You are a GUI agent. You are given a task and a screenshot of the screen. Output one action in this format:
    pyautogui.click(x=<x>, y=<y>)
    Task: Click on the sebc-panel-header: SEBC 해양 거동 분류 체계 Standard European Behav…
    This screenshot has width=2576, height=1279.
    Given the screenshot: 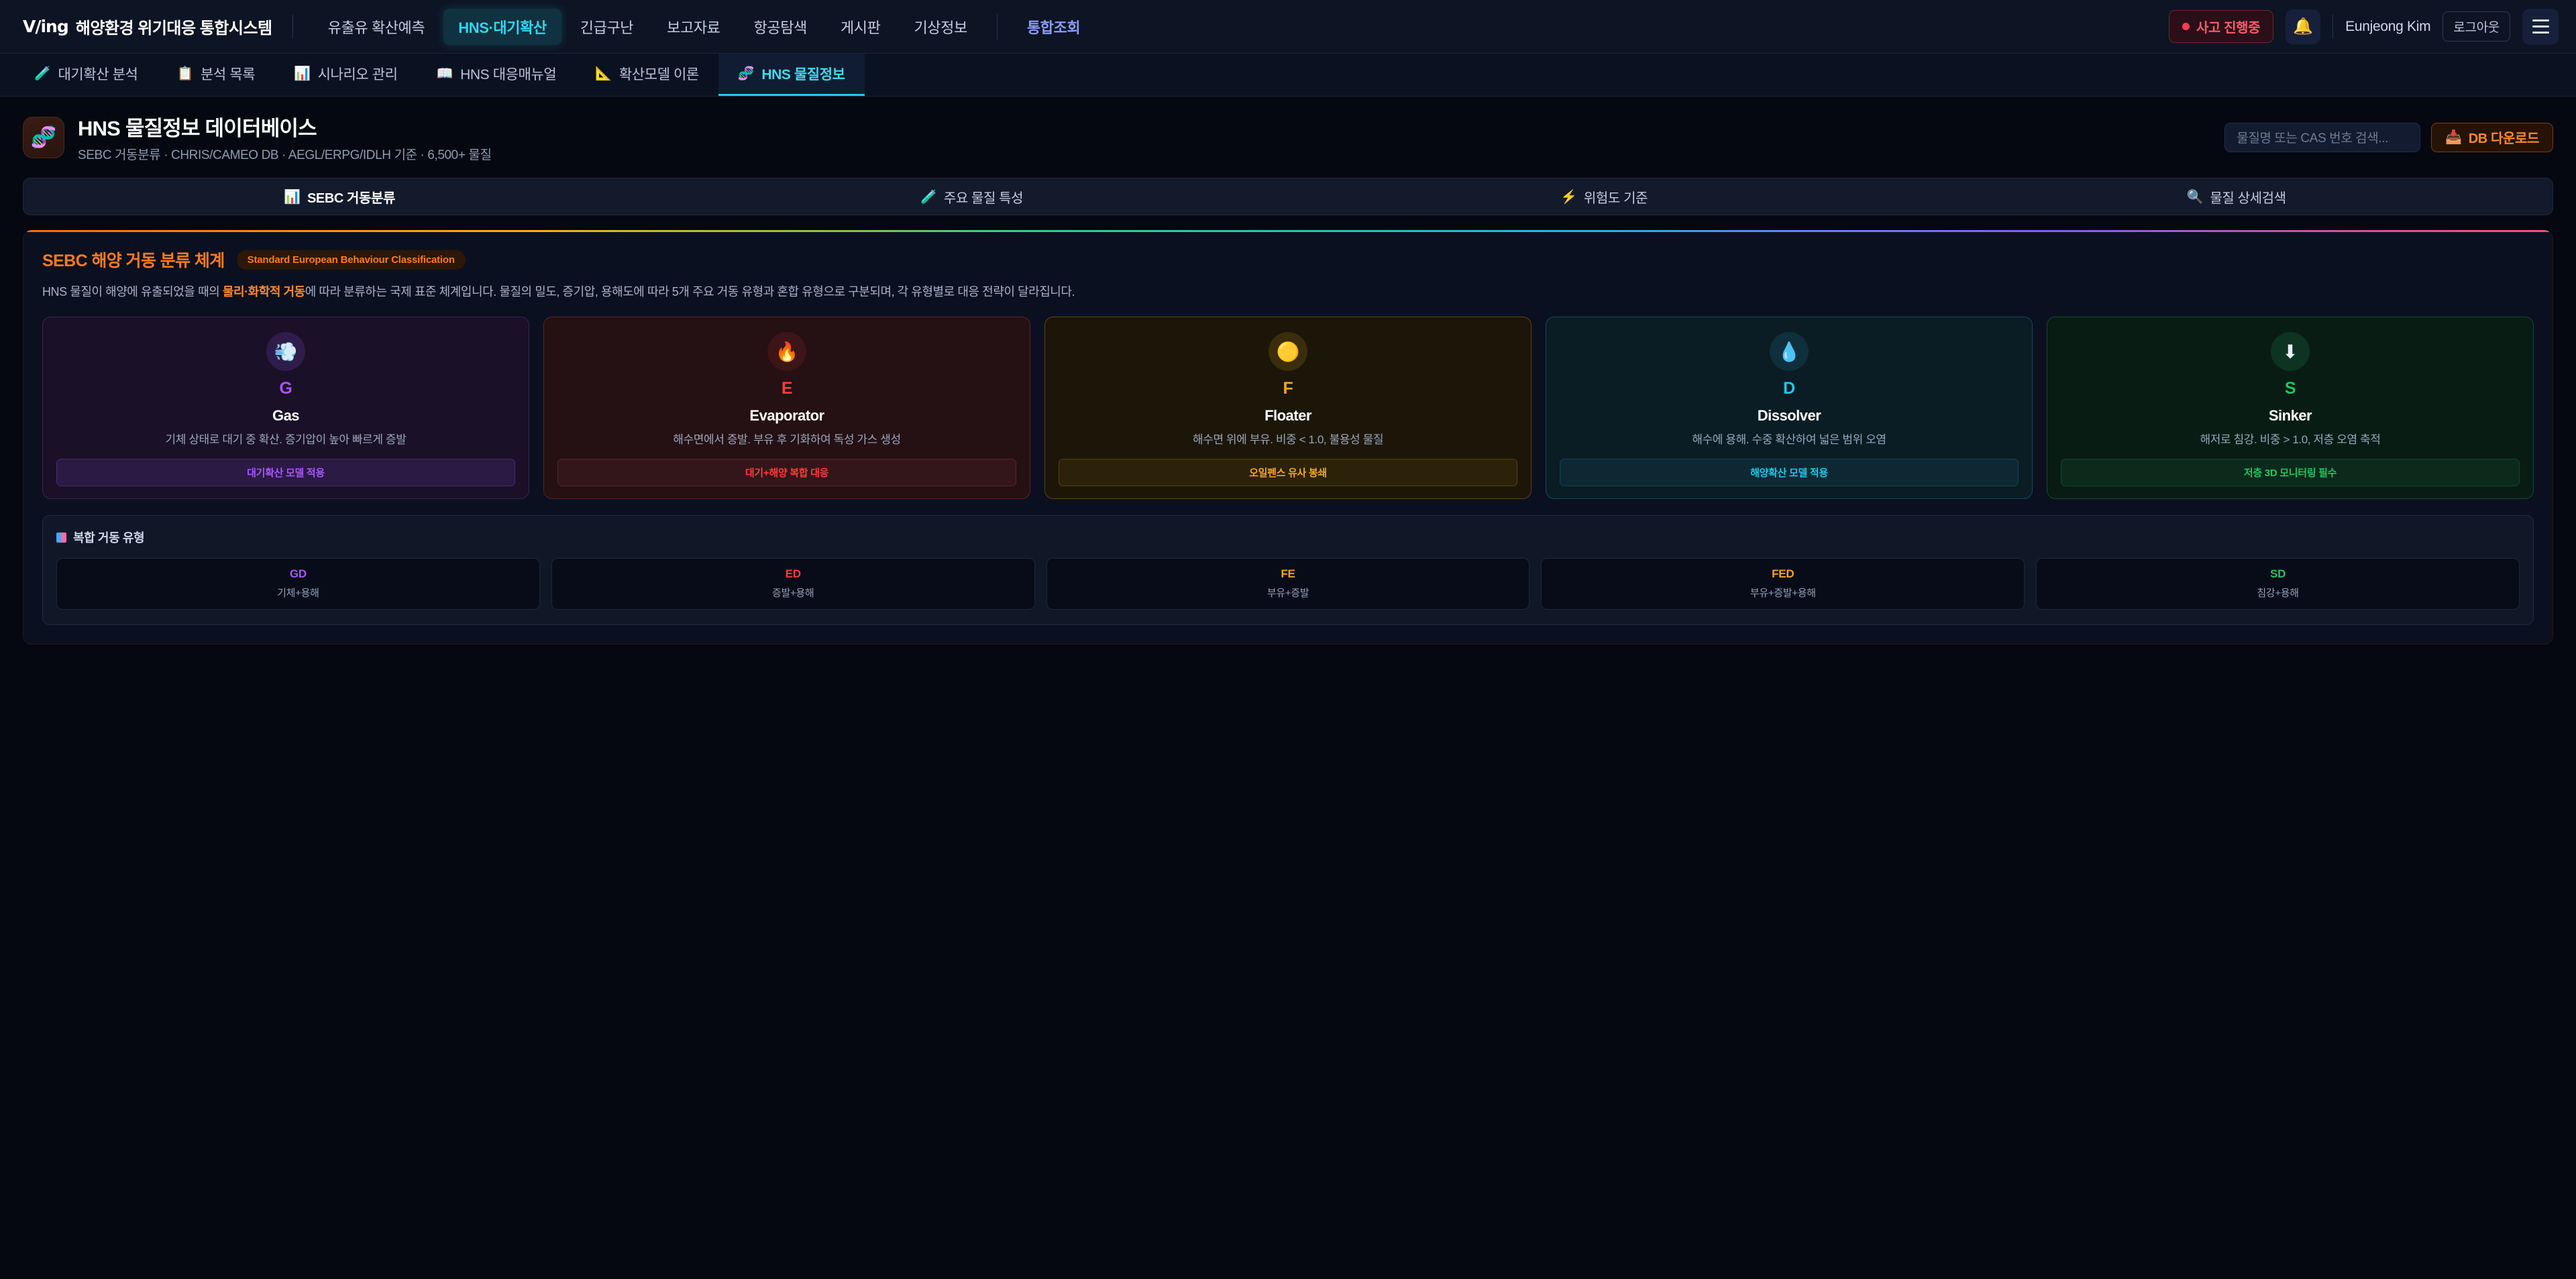 What is the action you would take?
    pyautogui.click(x=1288, y=259)
    